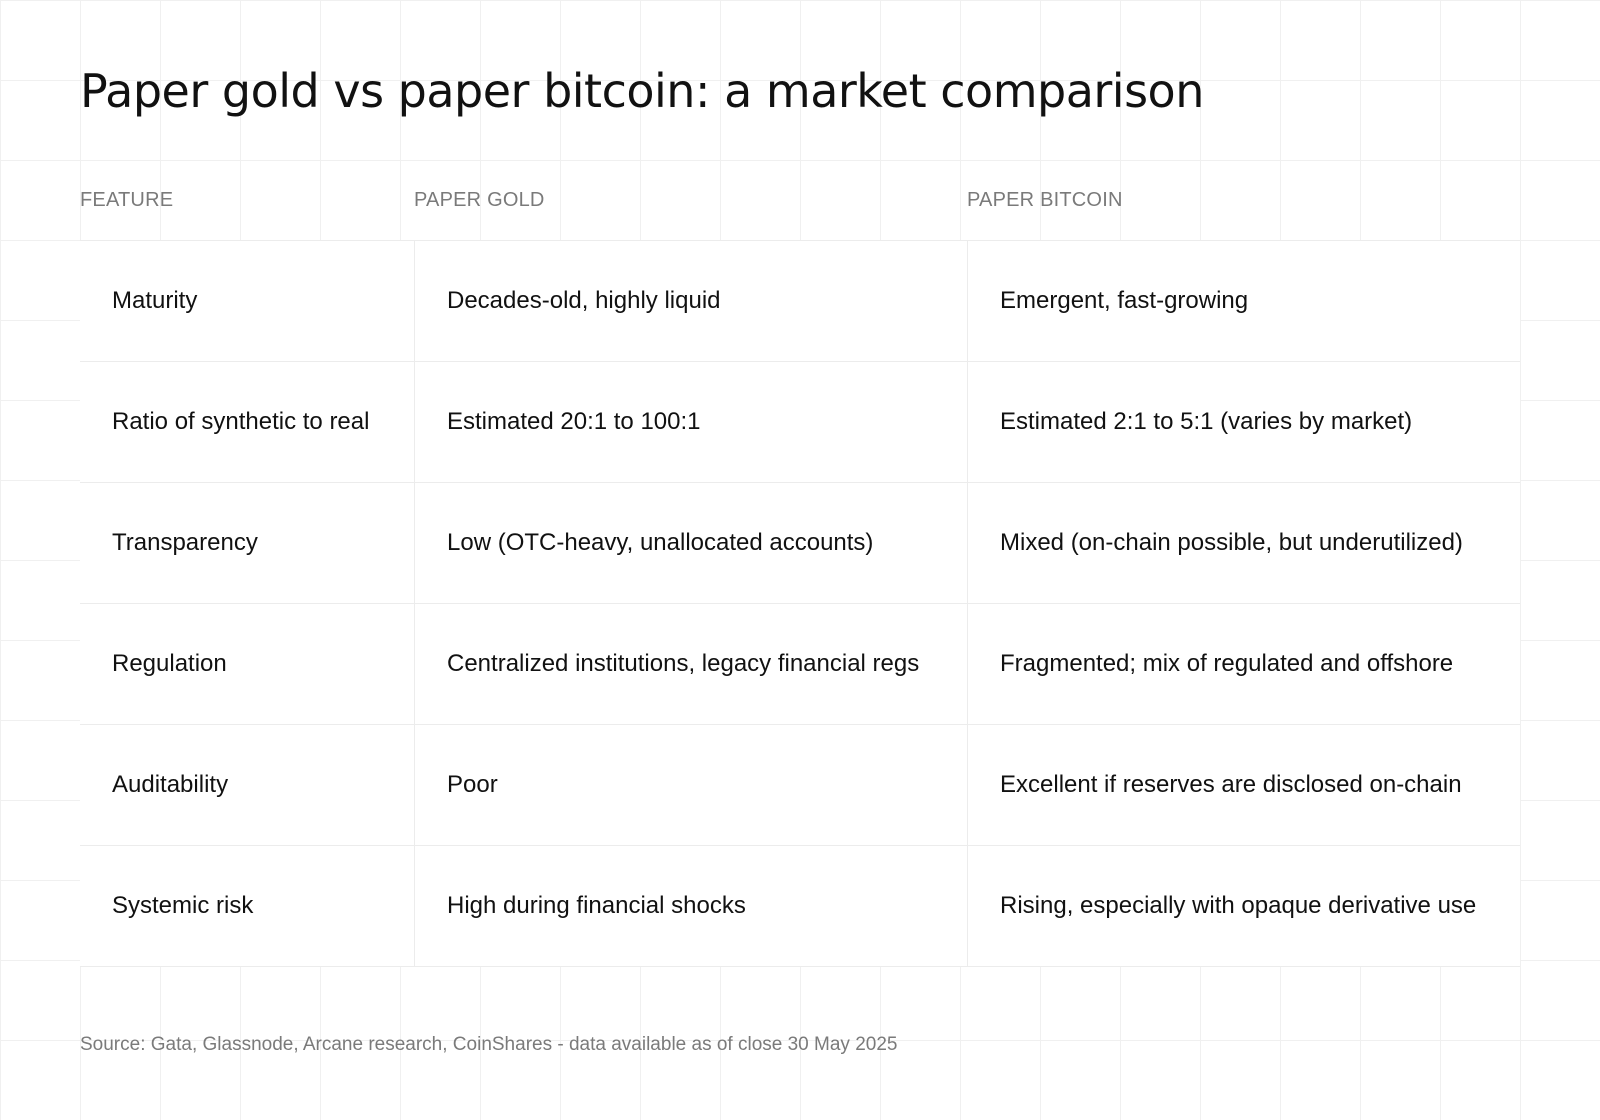 The width and height of the screenshot is (1600, 1120). I want to click on paper-gold-cell: High during financial shocks, so click(690, 906).